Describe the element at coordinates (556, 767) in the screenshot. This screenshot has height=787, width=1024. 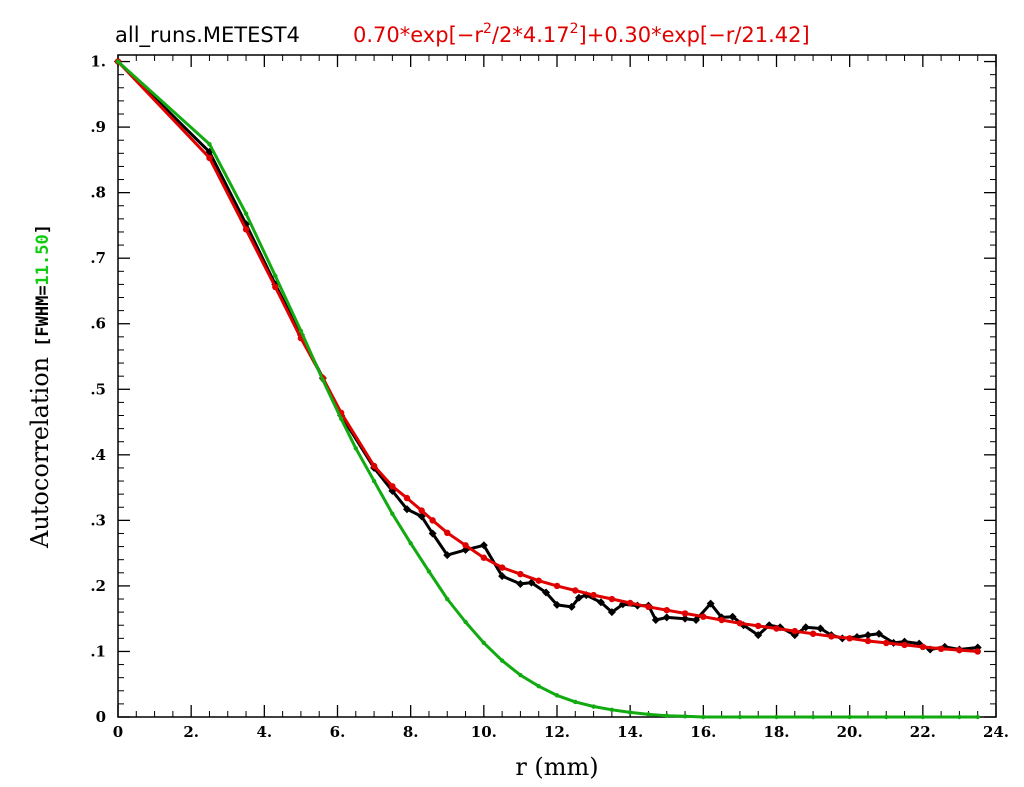
I see `x-axis-label: r (mm)` at that location.